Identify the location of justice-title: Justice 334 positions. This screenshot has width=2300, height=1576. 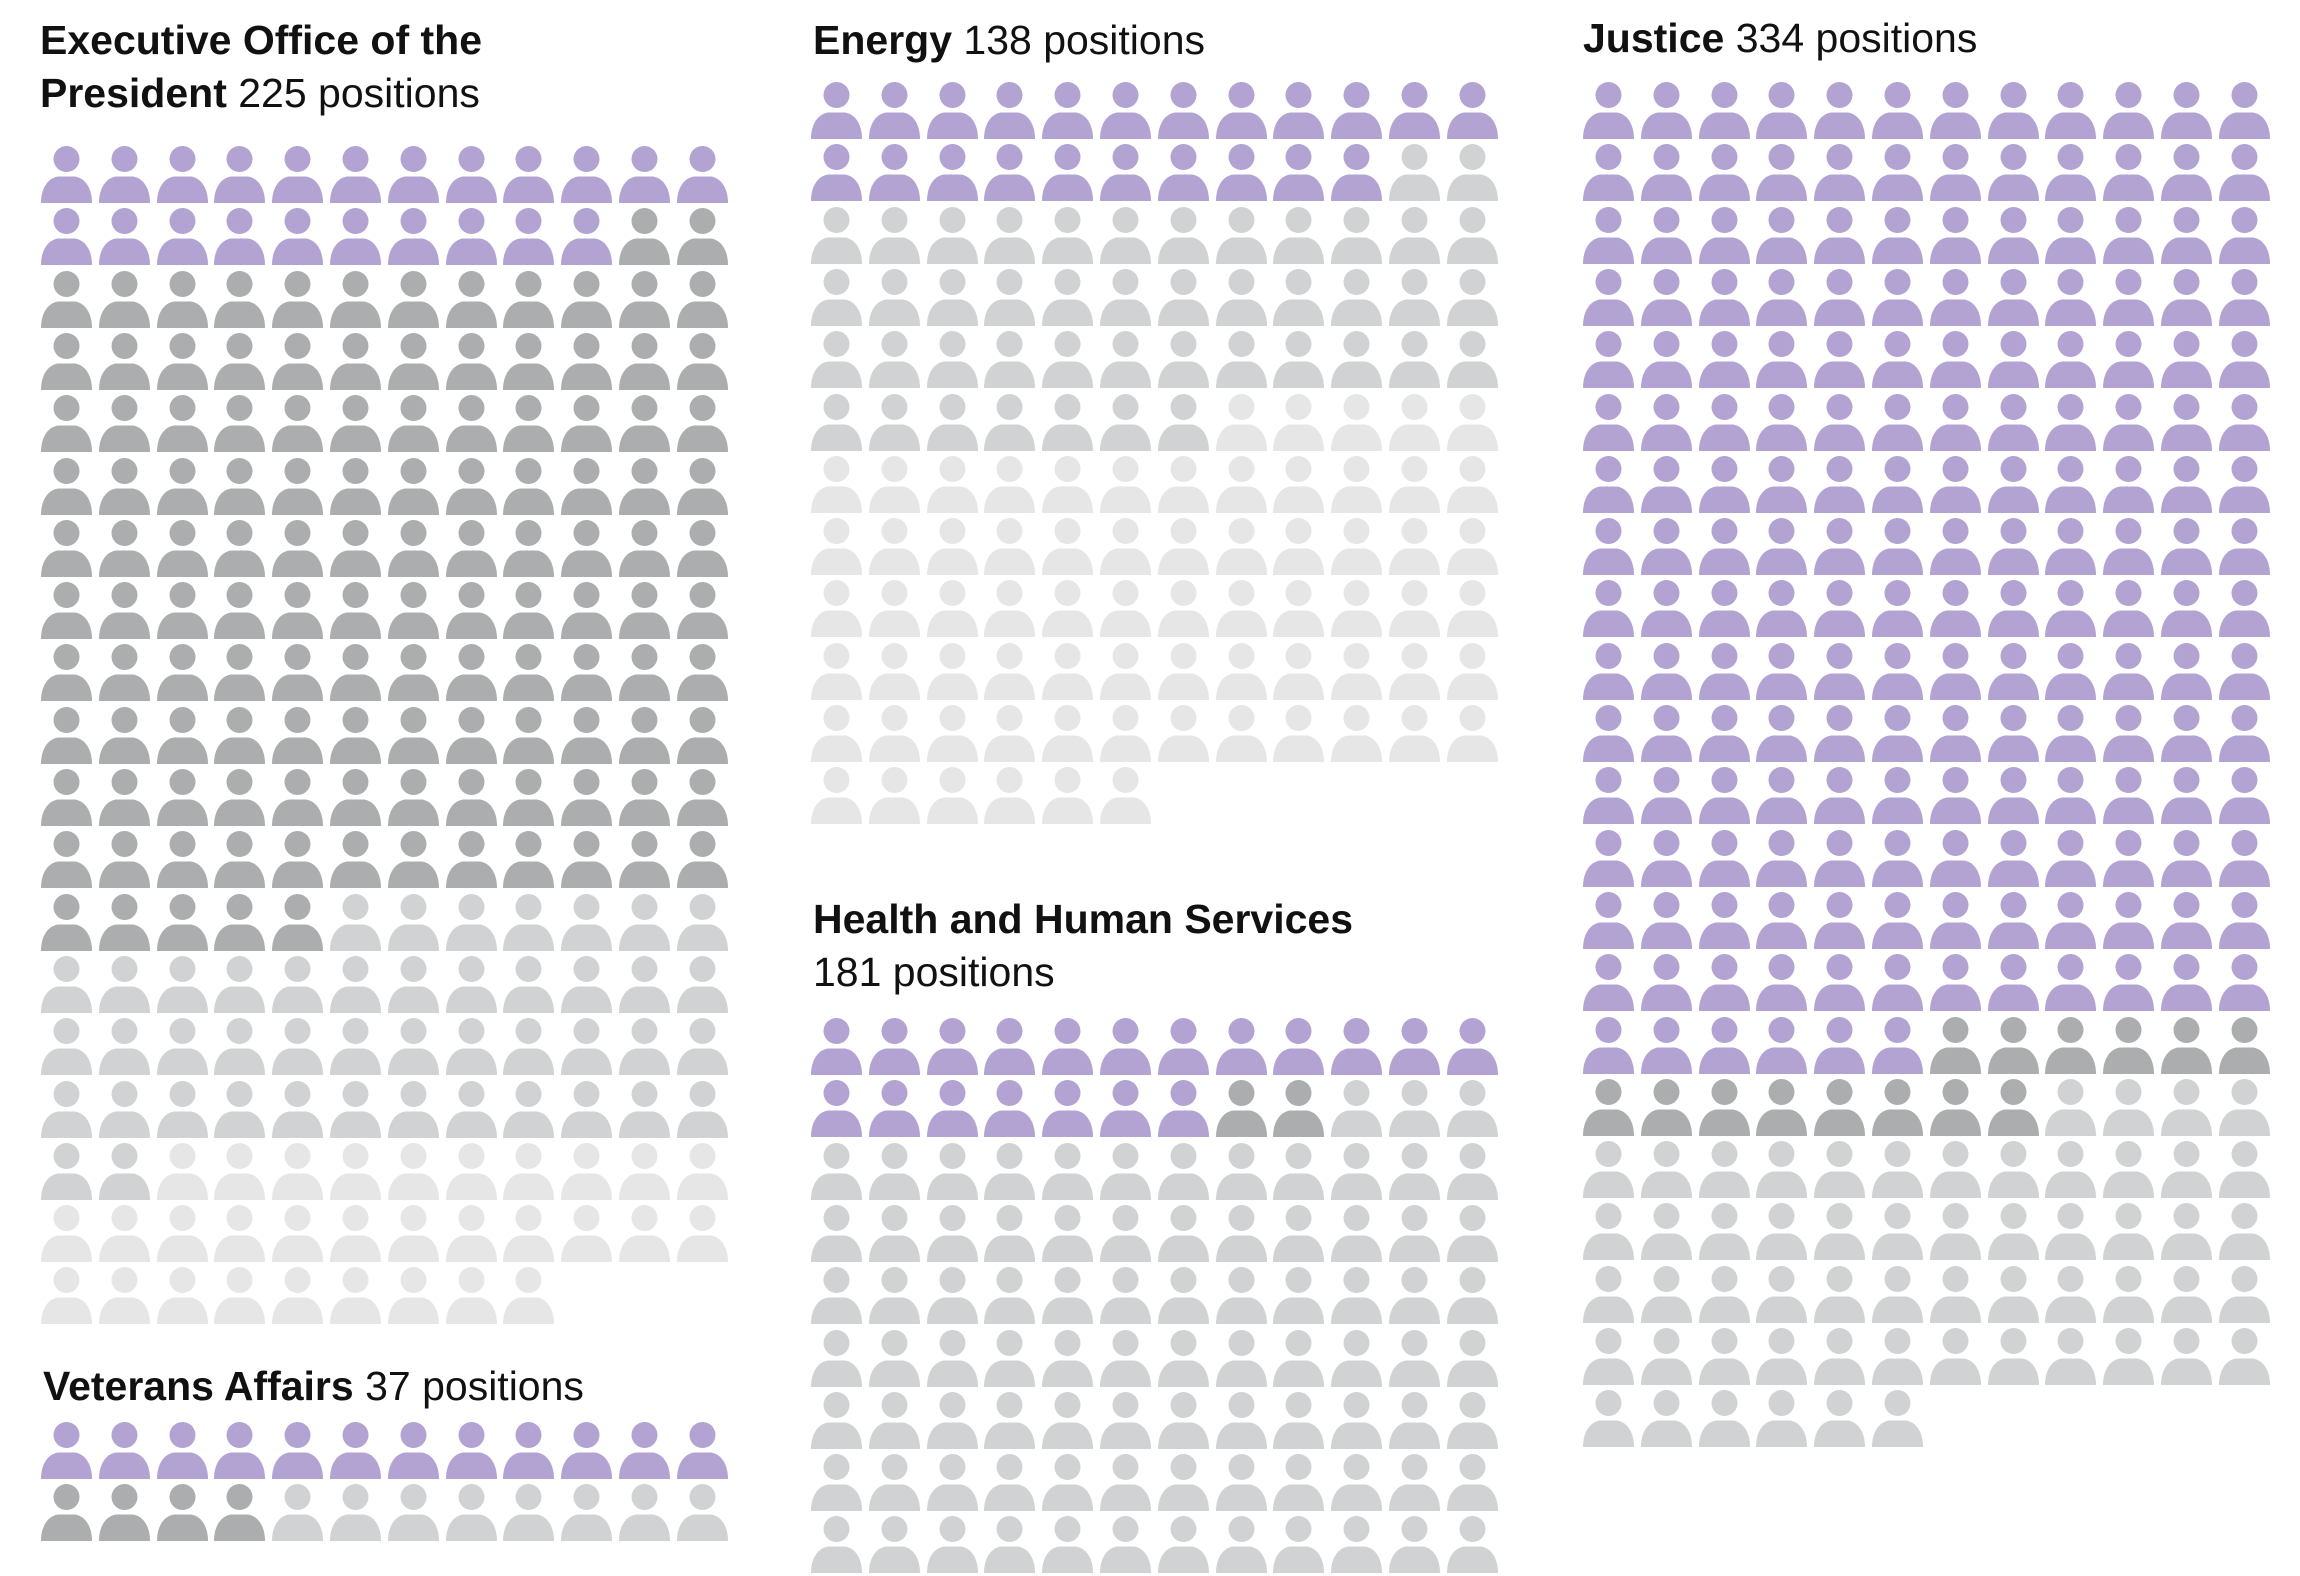
(1780, 38).